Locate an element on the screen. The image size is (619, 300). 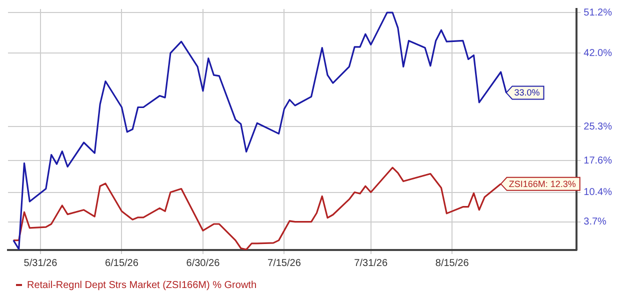
y-tick-label: 51.2% is located at coordinates (598, 12).